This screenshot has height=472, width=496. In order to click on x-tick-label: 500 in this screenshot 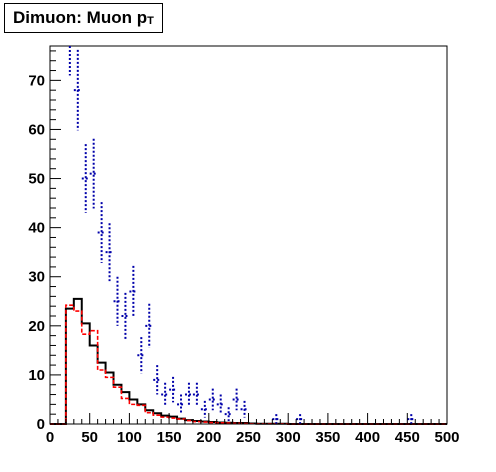, I will do `click(446, 437)`.